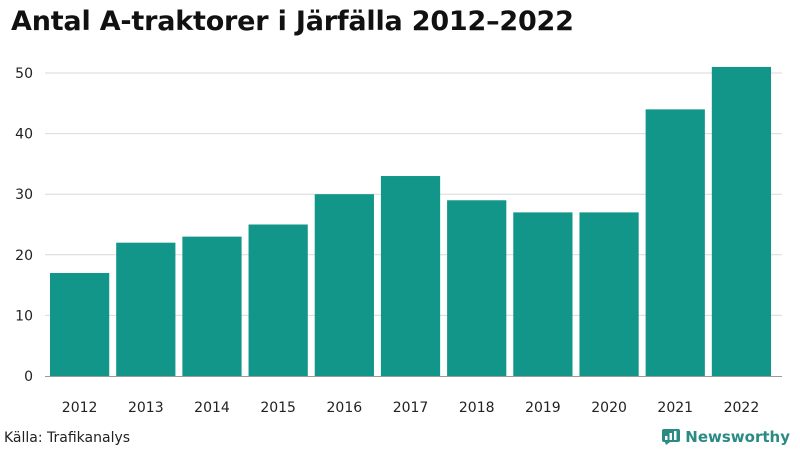 This screenshot has height=450, width=800. Describe the element at coordinates (477, 288) in the screenshot. I see `bar-2018` at that location.